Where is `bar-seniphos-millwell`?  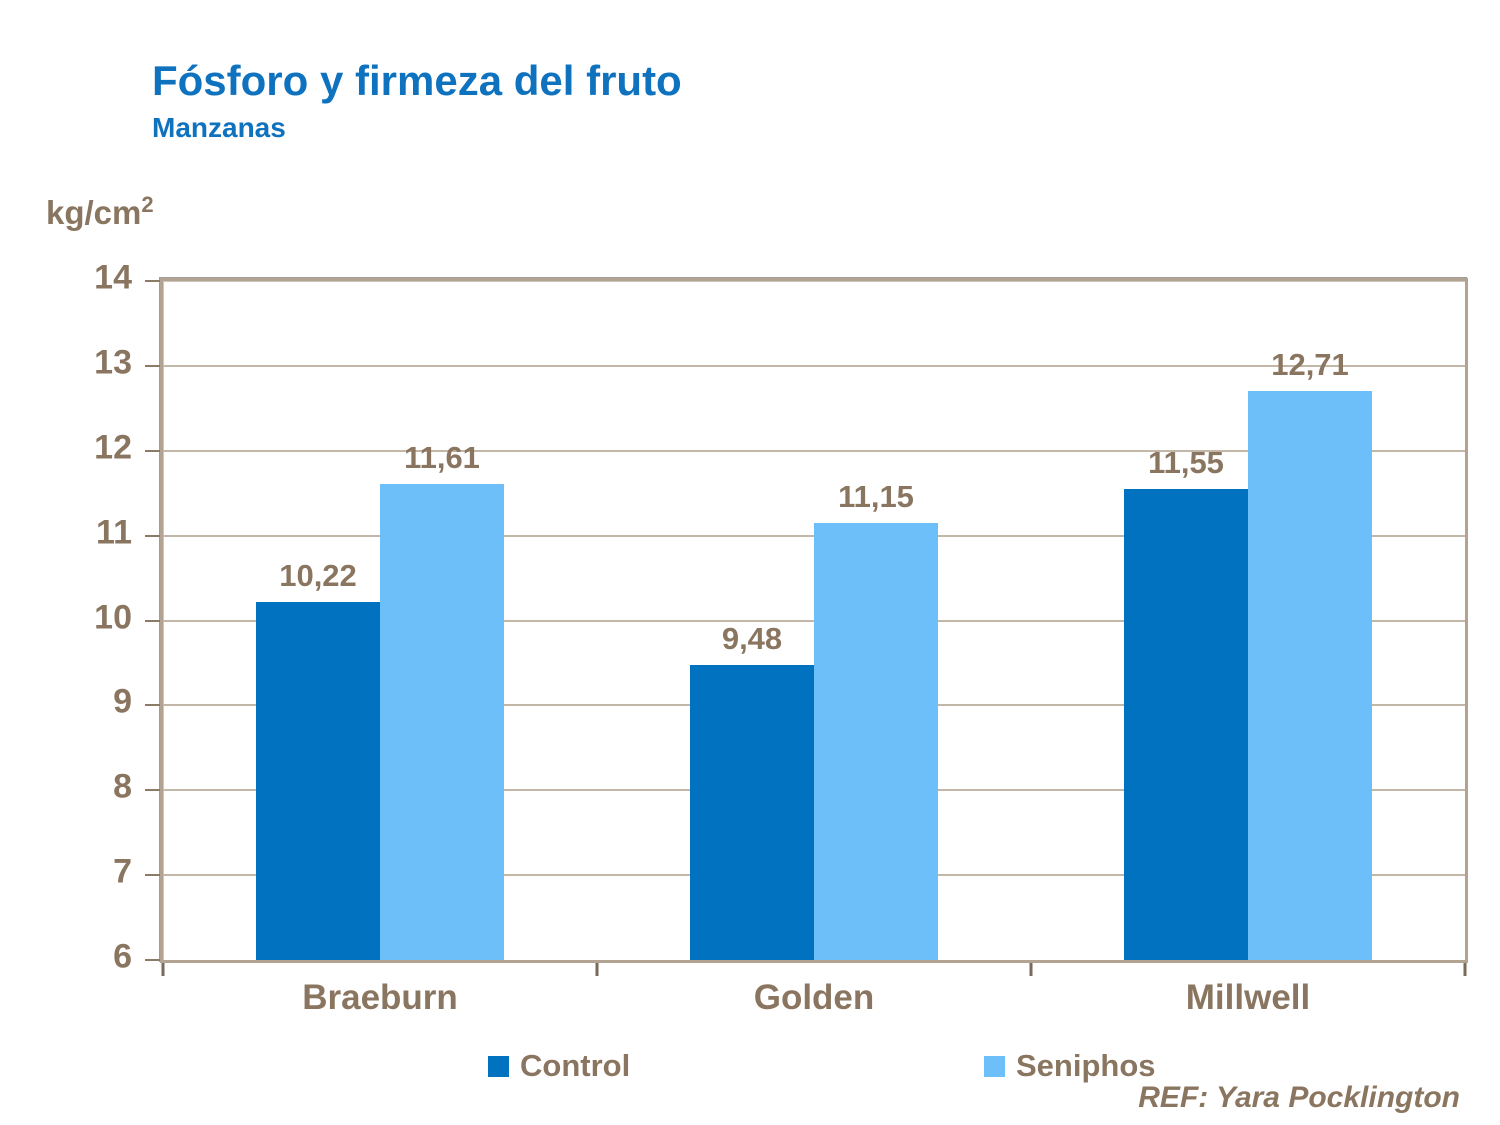
bar-seniphos-millwell is located at coordinates (1310, 675).